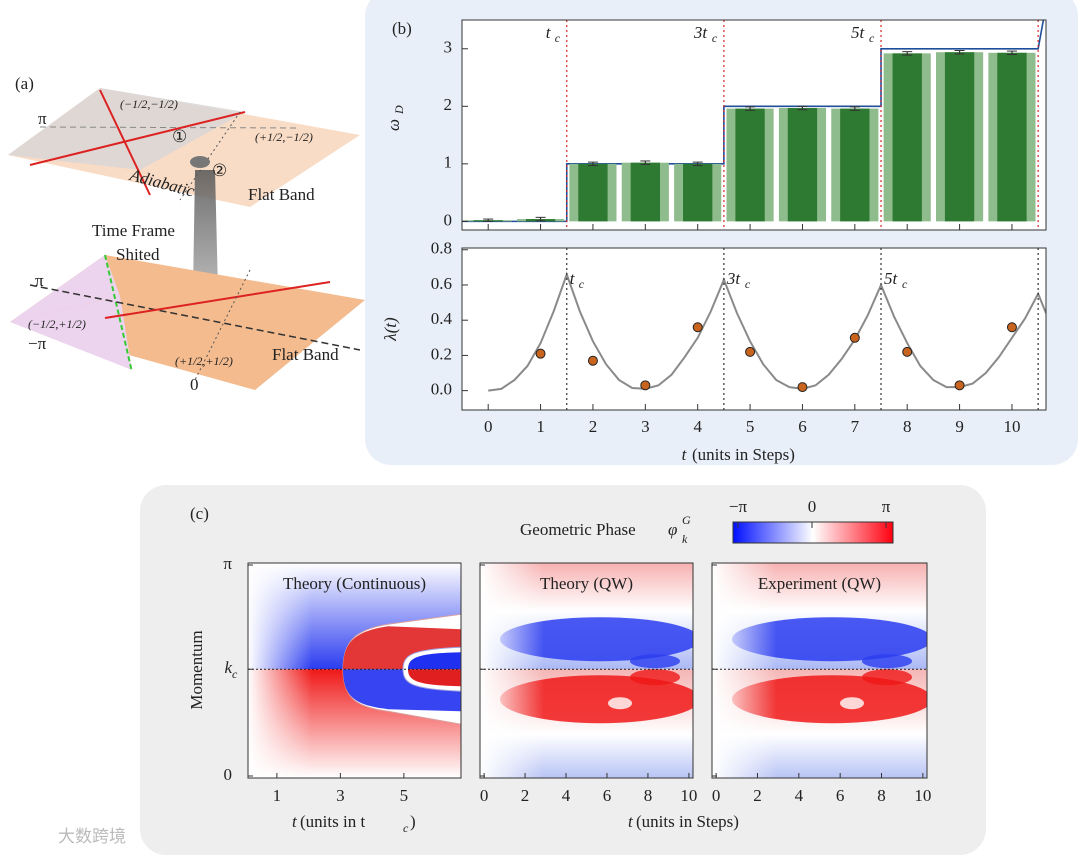 This screenshot has height=858, width=1080. I want to click on dotted-line, so click(222, 325).